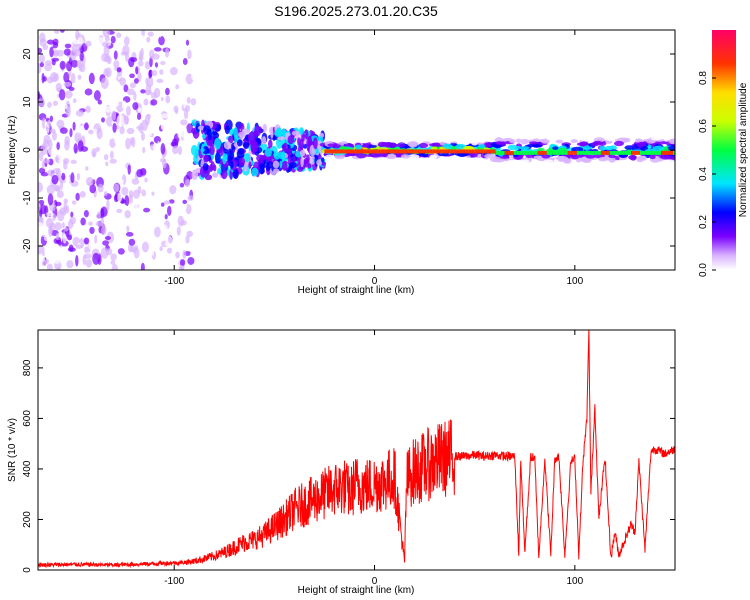 The height and width of the screenshot is (600, 750). What do you see at coordinates (174, 281) in the screenshot?
I see `spectrogram-x-tick-label: -100` at bounding box center [174, 281].